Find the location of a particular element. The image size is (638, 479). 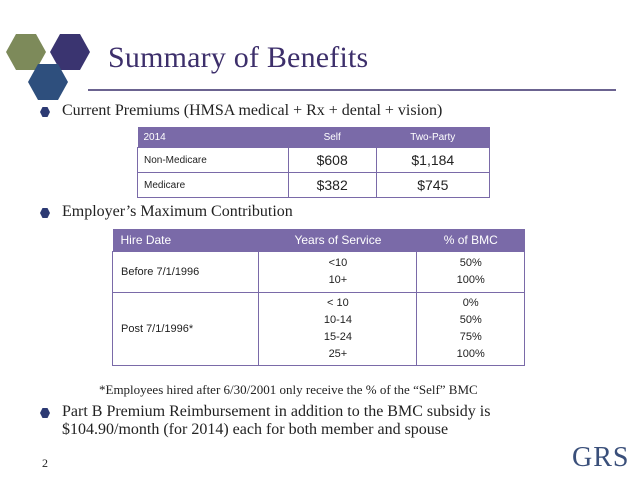

column-header: Hire Date is located at coordinates (185, 240).